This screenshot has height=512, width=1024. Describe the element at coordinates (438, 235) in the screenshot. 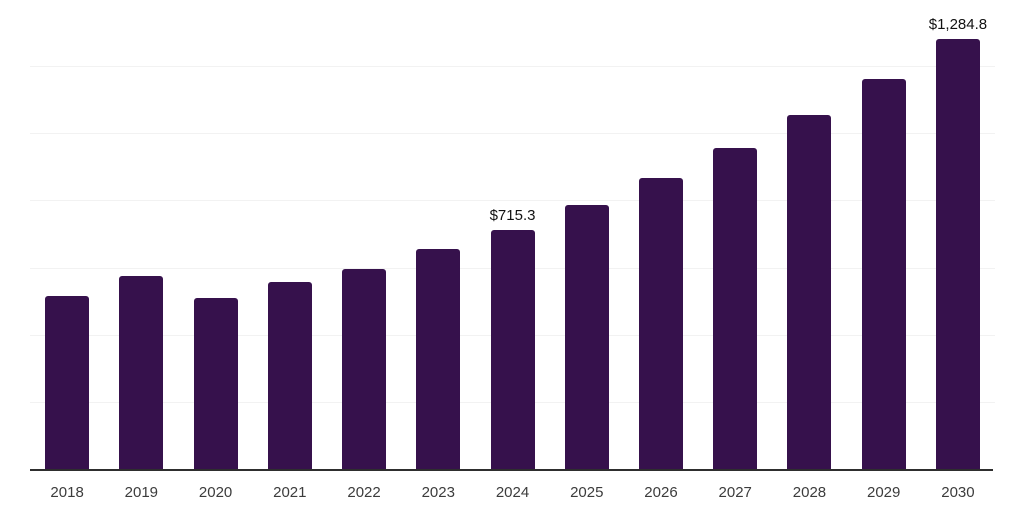

I see `bar-slot-2023` at that location.